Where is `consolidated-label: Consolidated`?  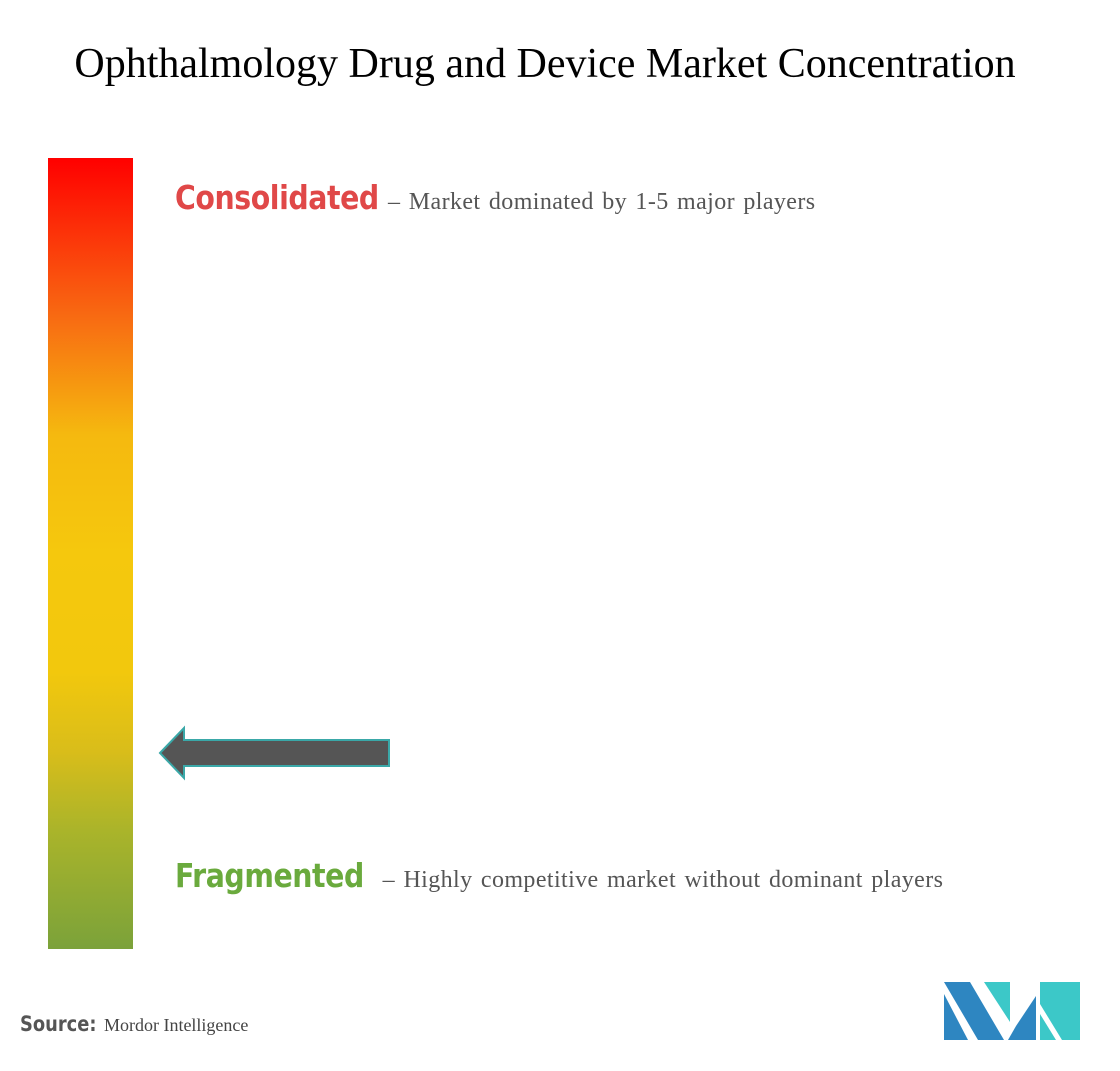
consolidated-label: Consolidated is located at coordinates (277, 197).